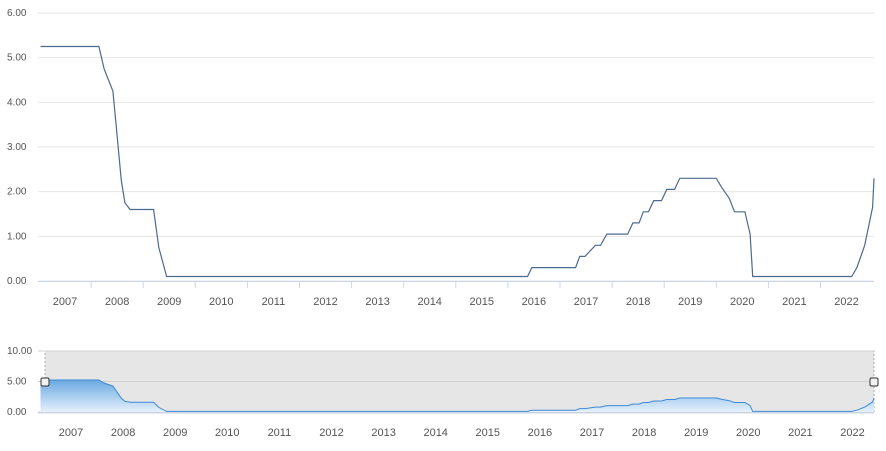  What do you see at coordinates (696, 433) in the screenshot?
I see `navigator-x-tick-label: 2019` at bounding box center [696, 433].